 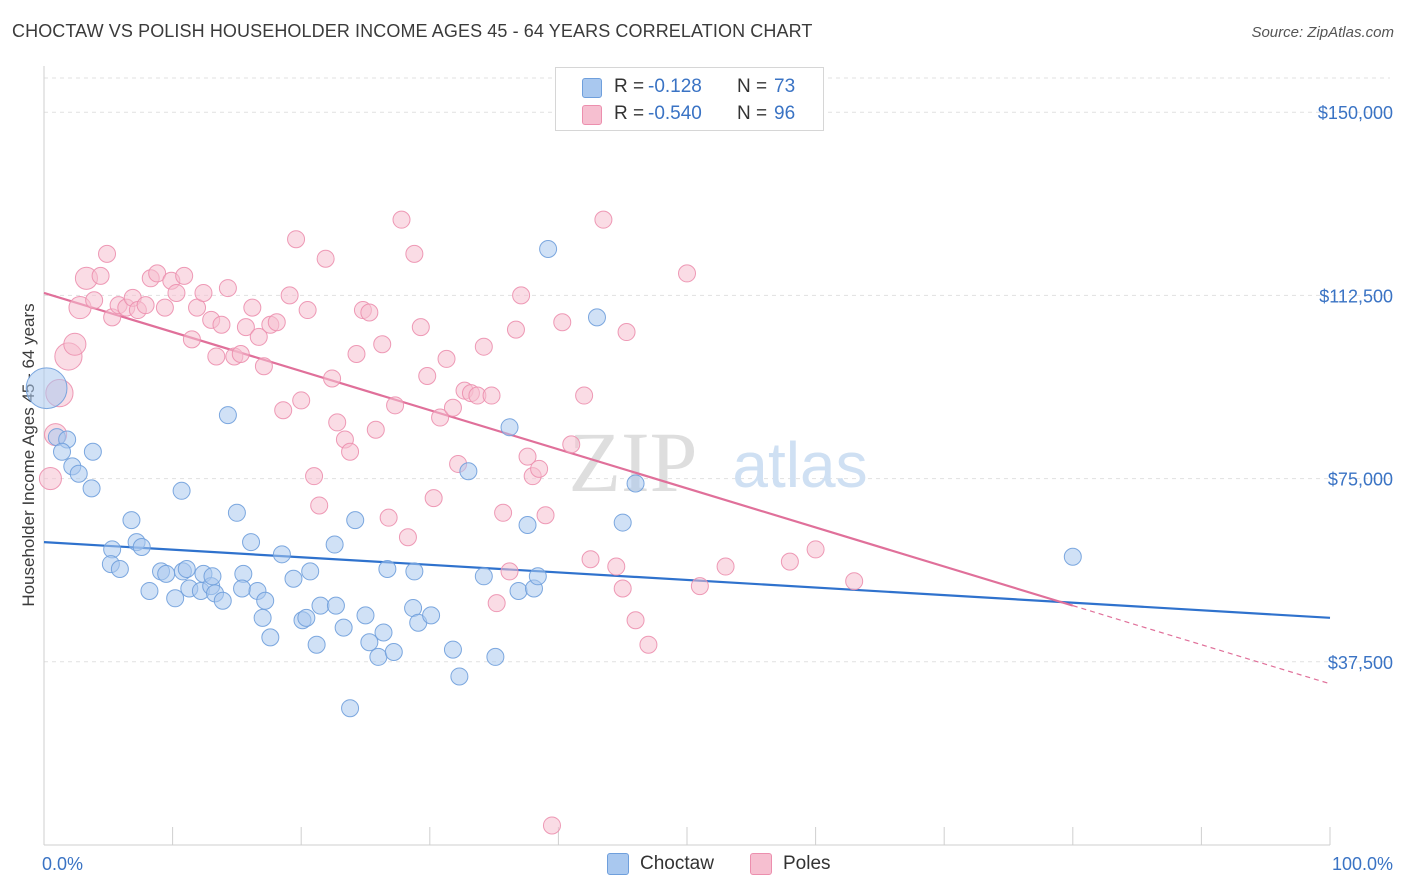 What do you see at coordinates (675, 113) in the screenshot?
I see `r-value: -0.540` at bounding box center [675, 113].